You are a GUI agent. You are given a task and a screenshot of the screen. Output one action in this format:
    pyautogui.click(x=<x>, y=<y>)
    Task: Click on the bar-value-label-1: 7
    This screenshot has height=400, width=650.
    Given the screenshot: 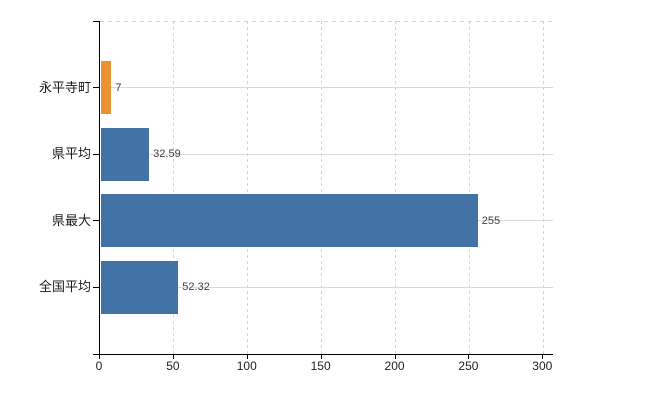 What is the action you would take?
    pyautogui.click(x=118, y=87)
    